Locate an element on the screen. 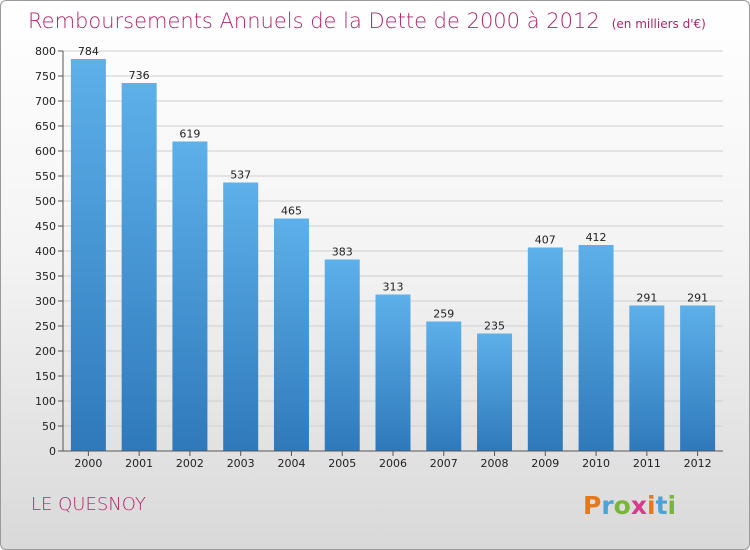  x-tick-label-2009: 2009 is located at coordinates (545, 463).